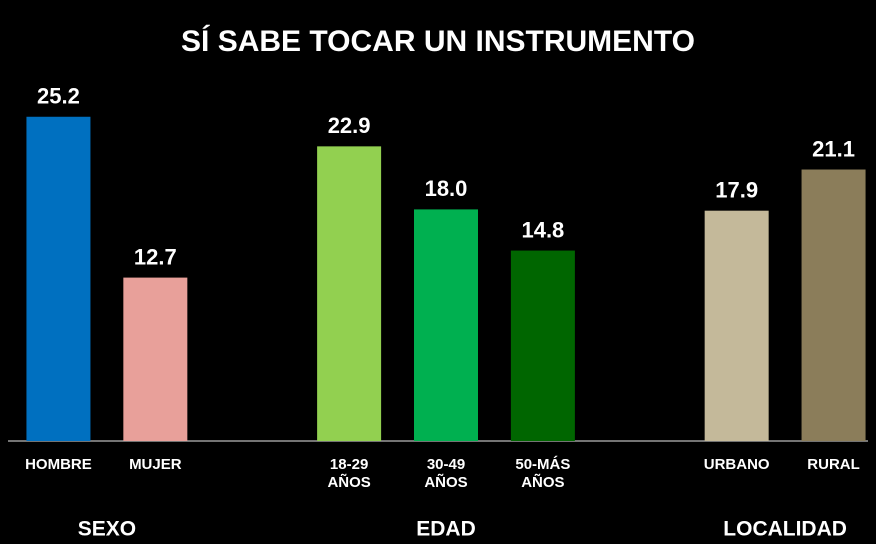  What do you see at coordinates (543, 473) in the screenshot?
I see `x-tick-label: 50-MÁS AÑOS` at bounding box center [543, 473].